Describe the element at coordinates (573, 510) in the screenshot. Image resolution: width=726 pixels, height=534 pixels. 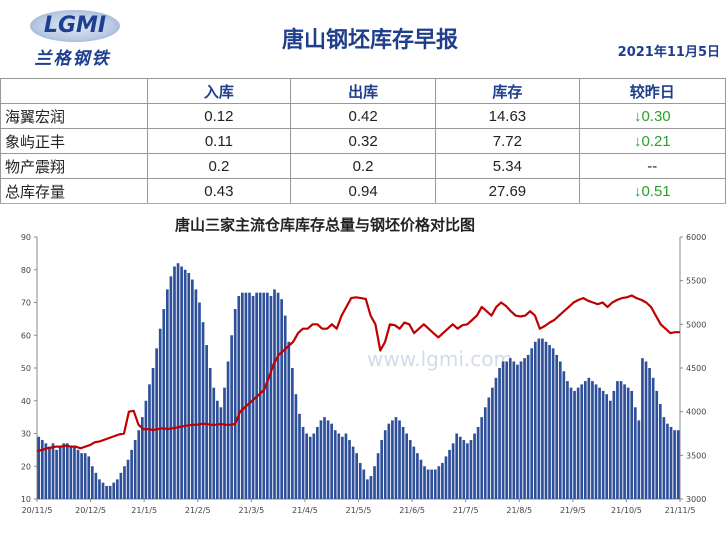
I see `x-tick-label: 21/9/5` at that location.